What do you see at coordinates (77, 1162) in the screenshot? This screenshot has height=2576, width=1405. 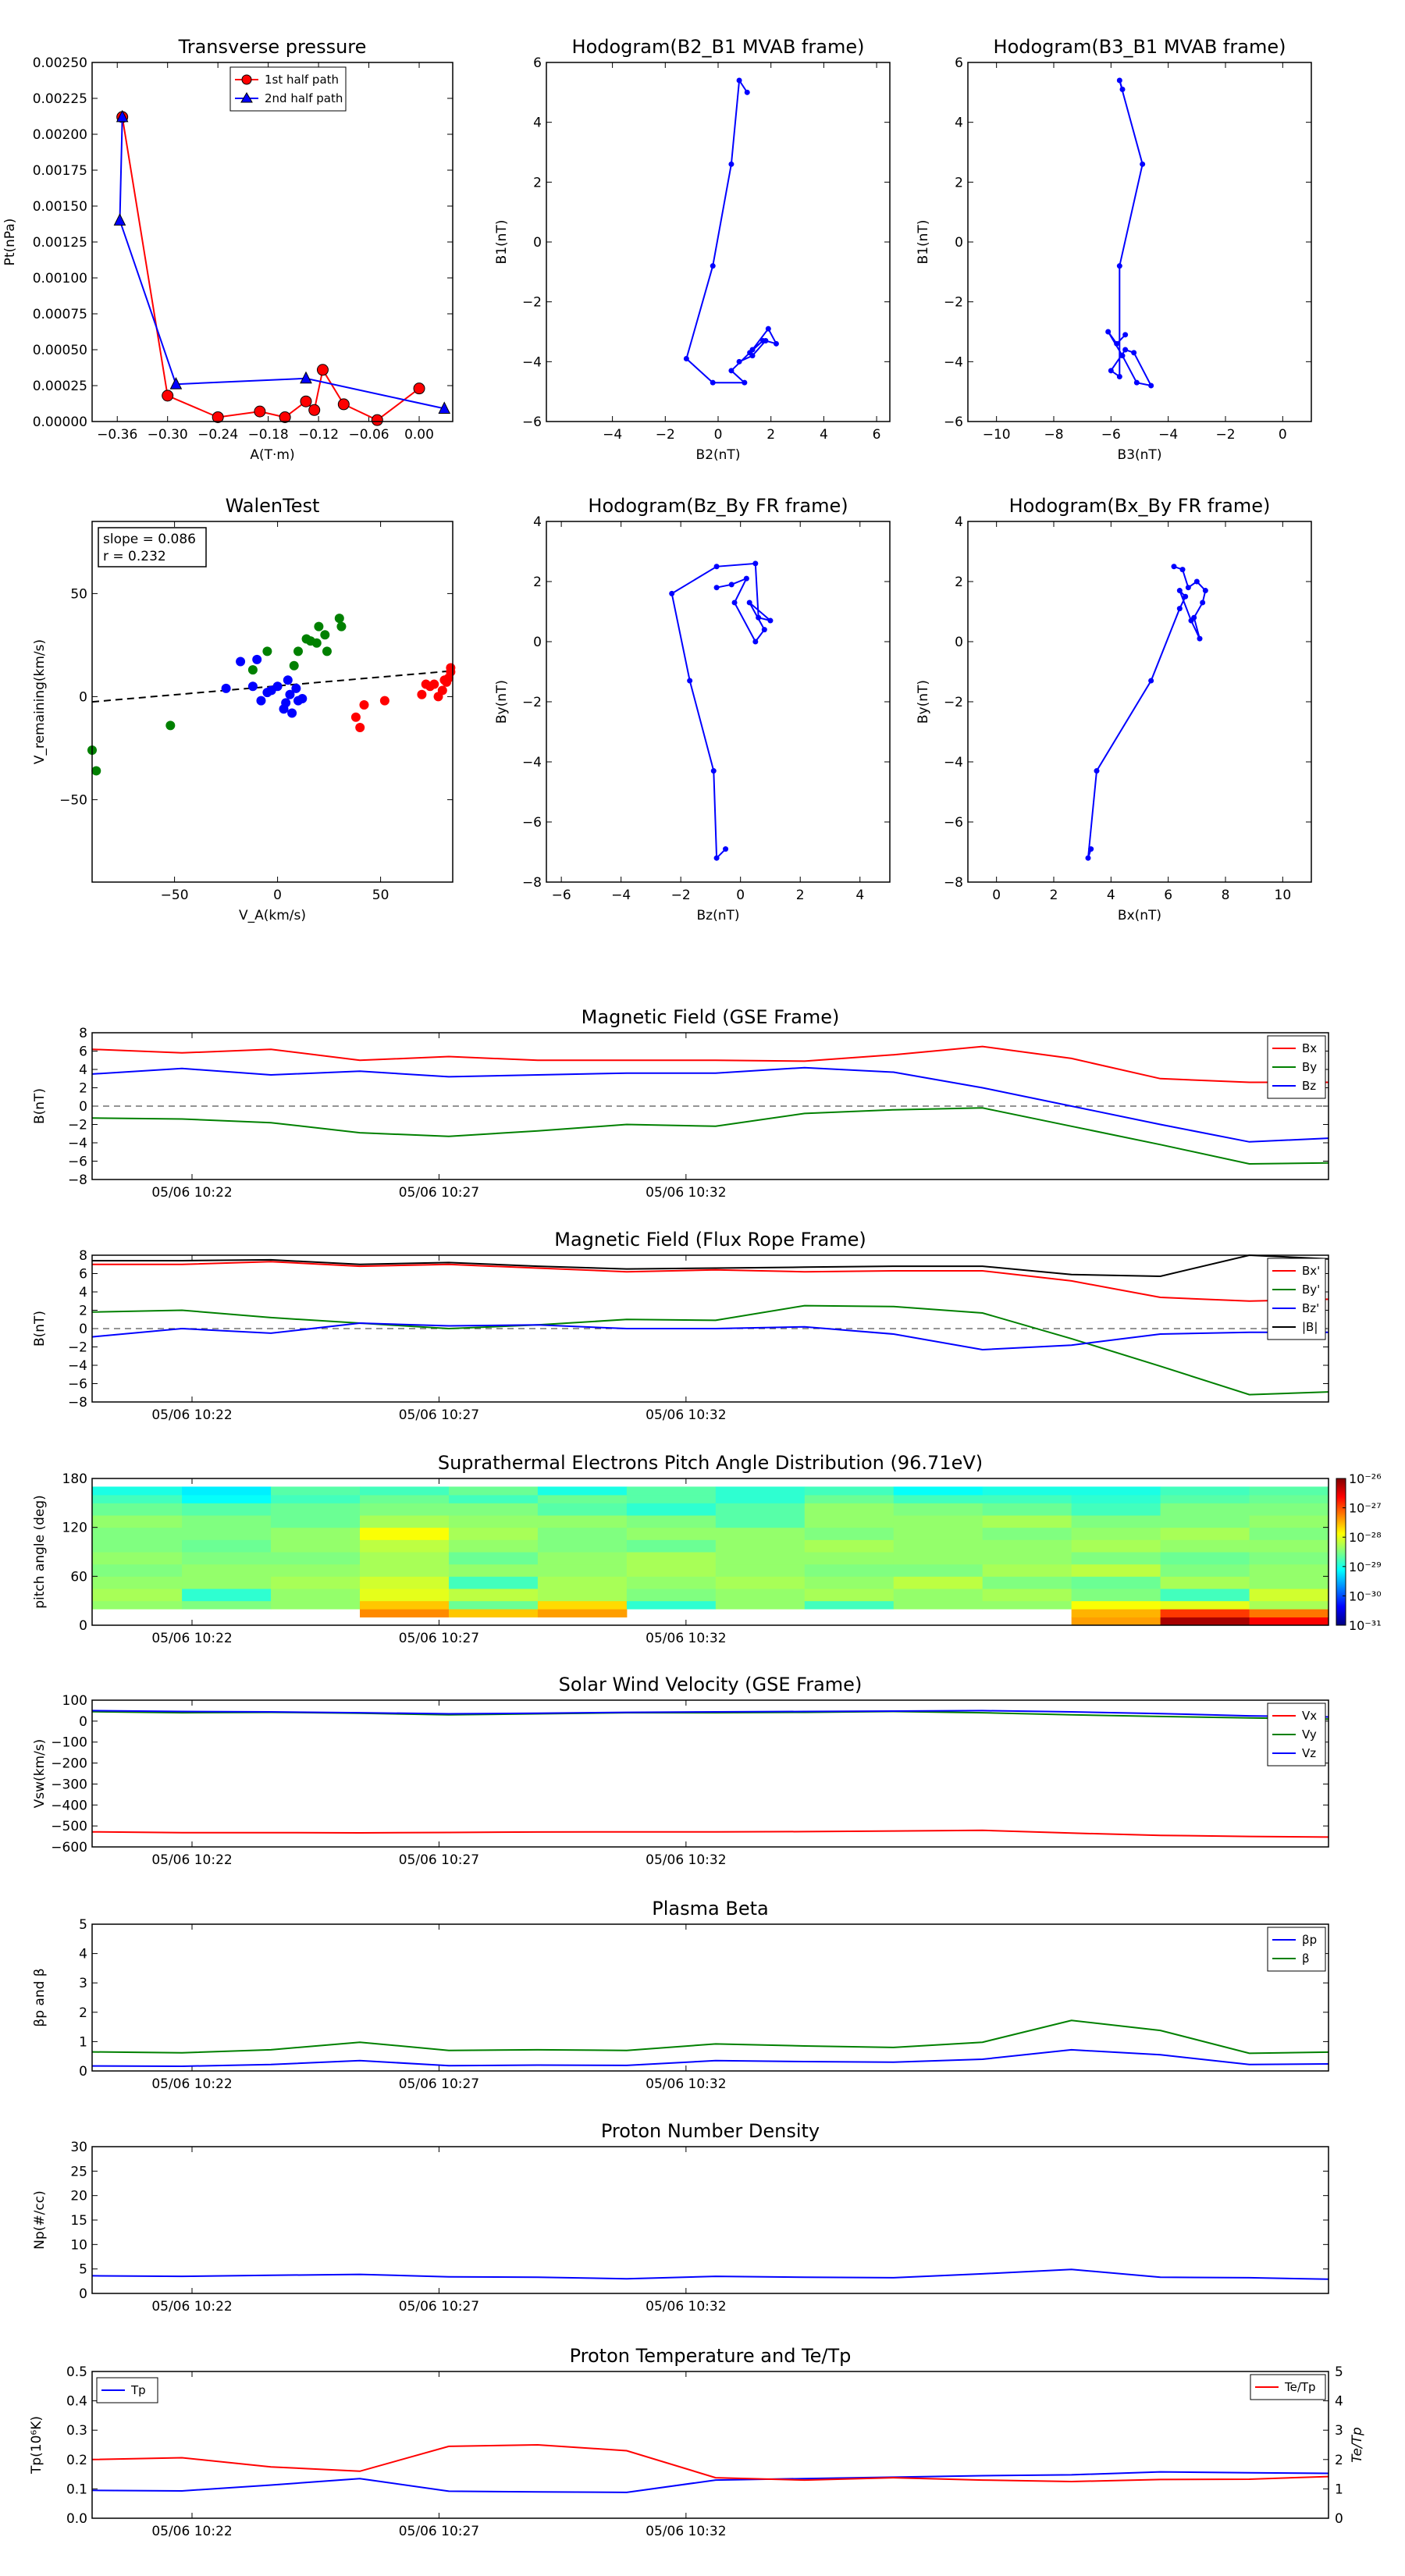 I see `y-tick-label: −6` at bounding box center [77, 1162].